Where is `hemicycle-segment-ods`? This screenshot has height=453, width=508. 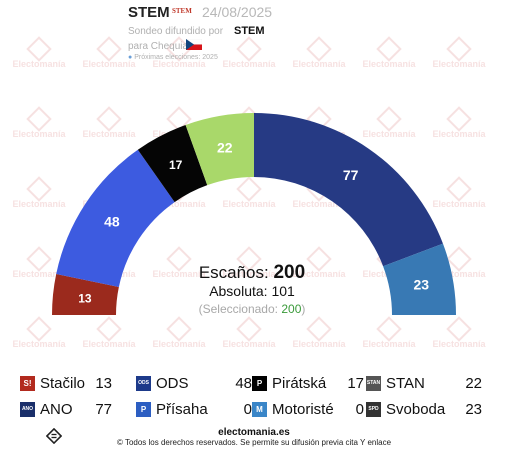 hemicycle-segment-ods is located at coordinates (115, 218).